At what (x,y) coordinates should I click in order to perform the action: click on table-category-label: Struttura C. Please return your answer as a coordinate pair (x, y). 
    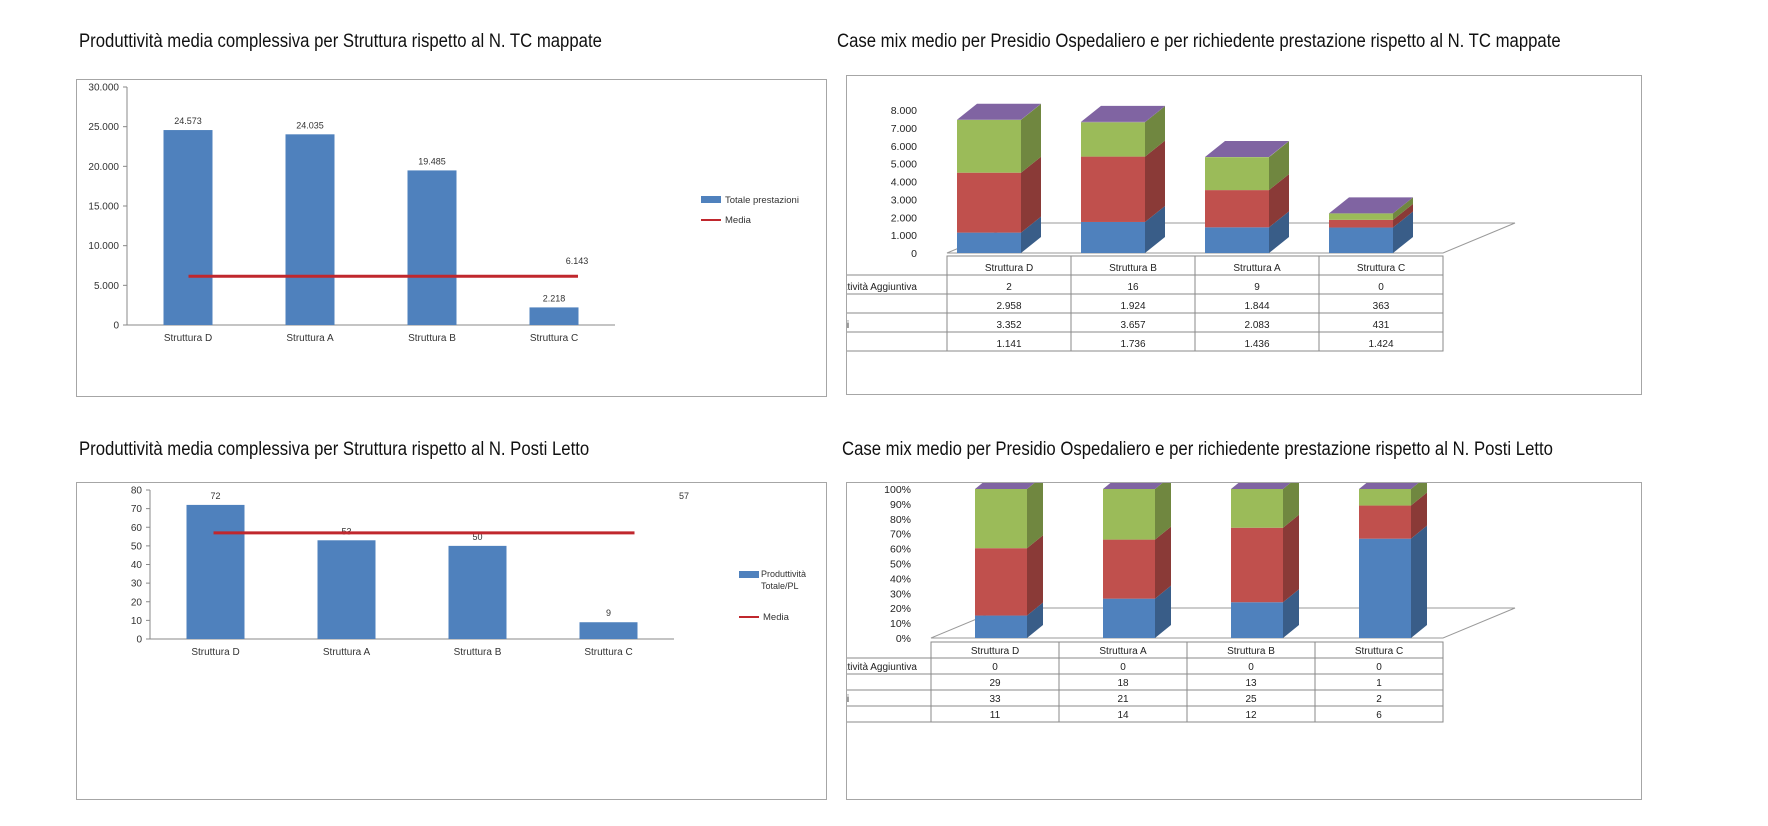
    Looking at the image, I should click on (1381, 268).